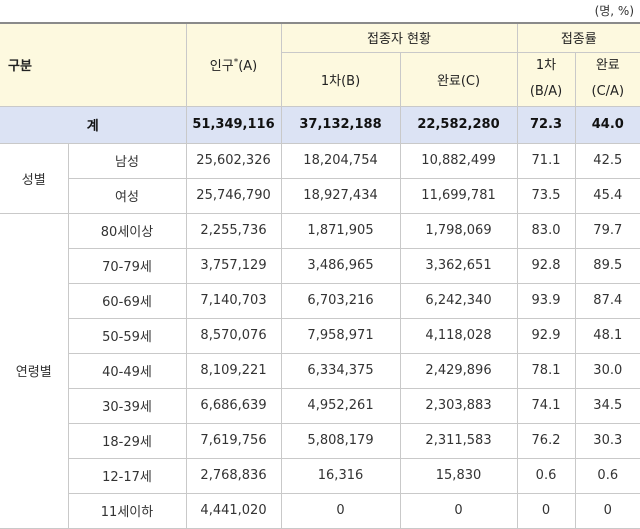 The height and width of the screenshot is (529, 640). Describe the element at coordinates (233, 265) in the screenshot. I see `cell-value: 3,757,129` at that location.